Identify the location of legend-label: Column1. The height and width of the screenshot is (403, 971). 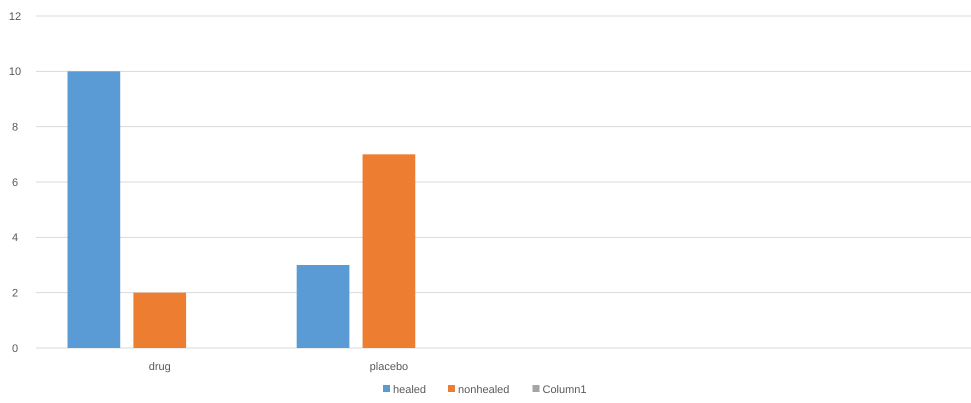
(564, 390).